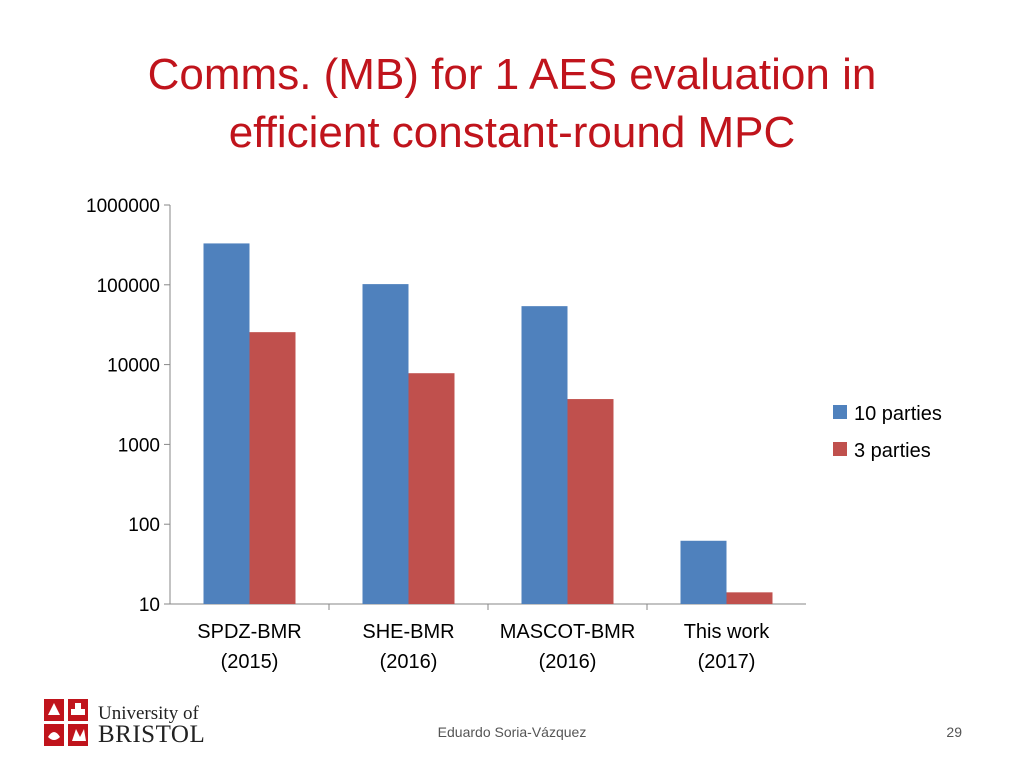  Describe the element at coordinates (954, 732) in the screenshot. I see `page-number: 29` at that location.